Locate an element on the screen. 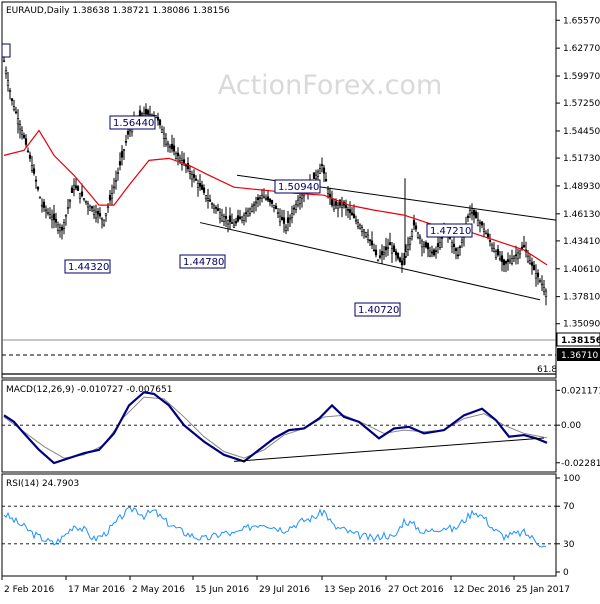 This screenshot has width=600, height=604. price-y-label: 1.37810 is located at coordinates (581, 298).